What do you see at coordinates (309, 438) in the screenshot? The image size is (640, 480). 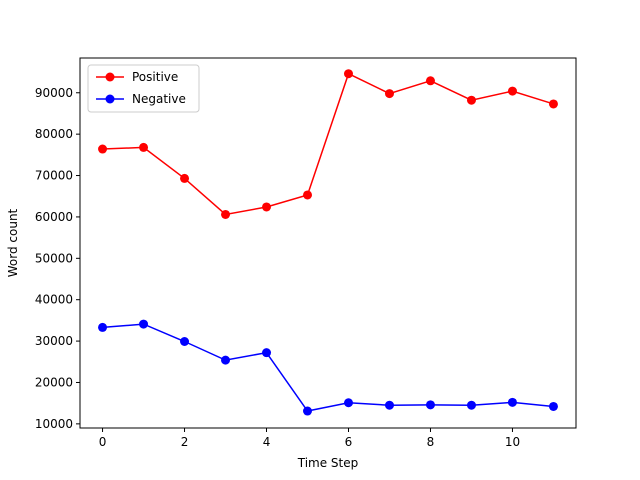 I see `x-axis: 0 2 4 6 8 10` at bounding box center [309, 438].